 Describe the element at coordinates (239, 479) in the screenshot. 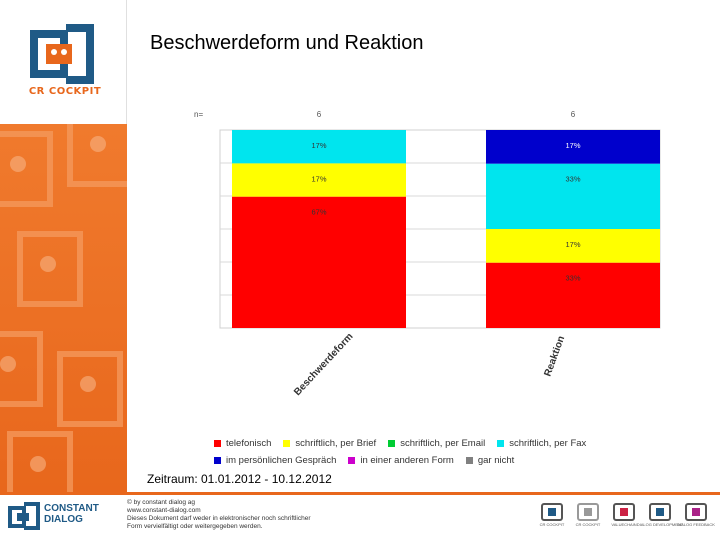

I see `date-range: Zeitraum: 01.01.2012 - 10.12.2012` at that location.